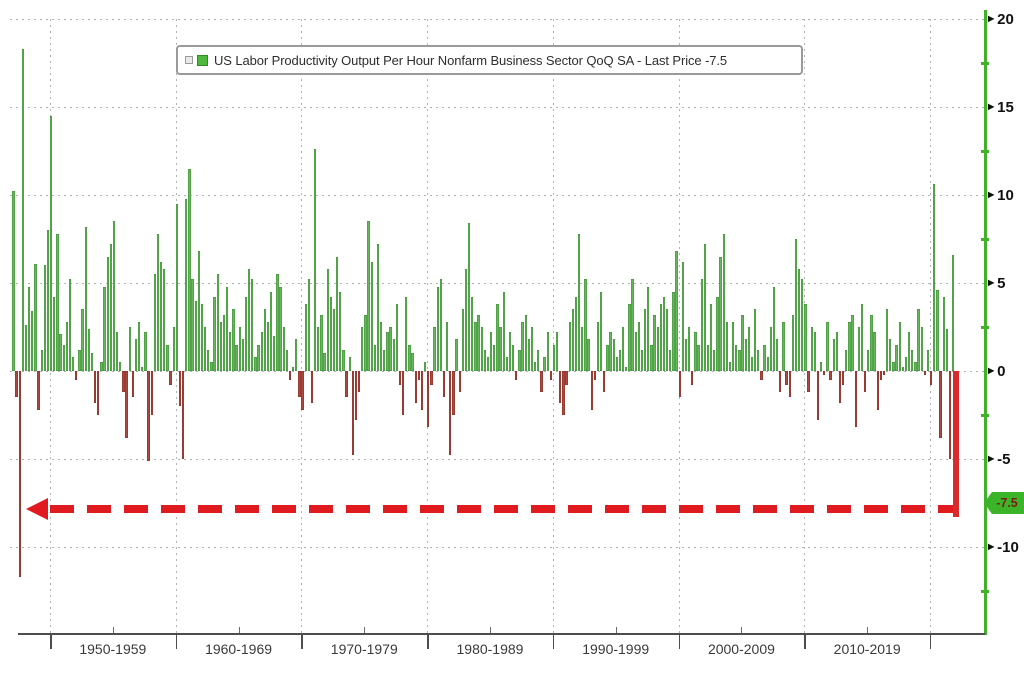  What do you see at coordinates (1008, 547) in the screenshot?
I see `y-tick-value: -10` at bounding box center [1008, 547].